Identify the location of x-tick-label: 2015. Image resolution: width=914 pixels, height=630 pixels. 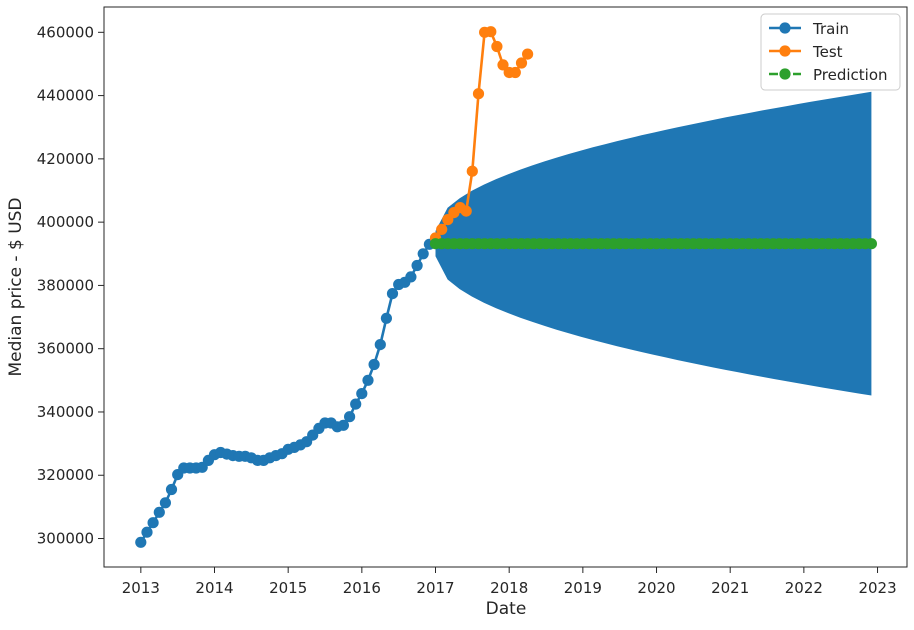
(288, 588).